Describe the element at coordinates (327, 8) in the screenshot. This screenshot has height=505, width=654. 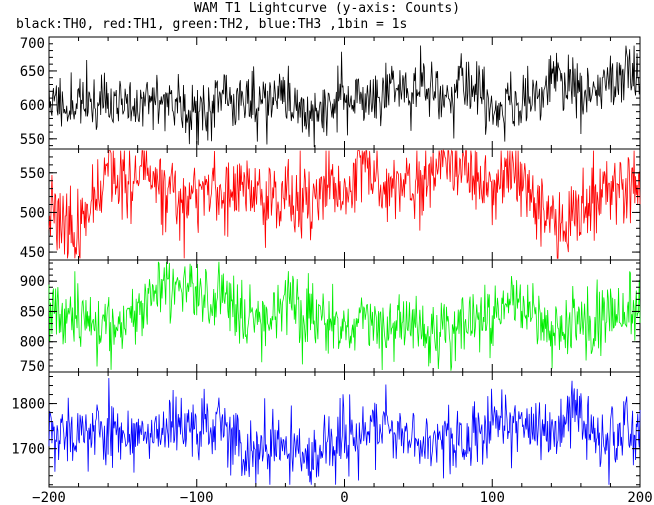
I see `chart-title: WAM T1 Lightcurve (y-axis: Counts)` at that location.